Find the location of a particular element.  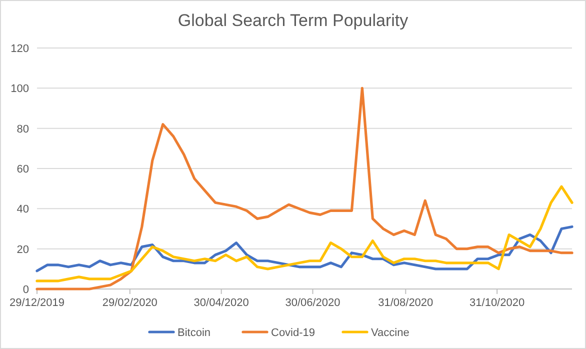

y-tick-label: 120 is located at coordinates (19, 49).